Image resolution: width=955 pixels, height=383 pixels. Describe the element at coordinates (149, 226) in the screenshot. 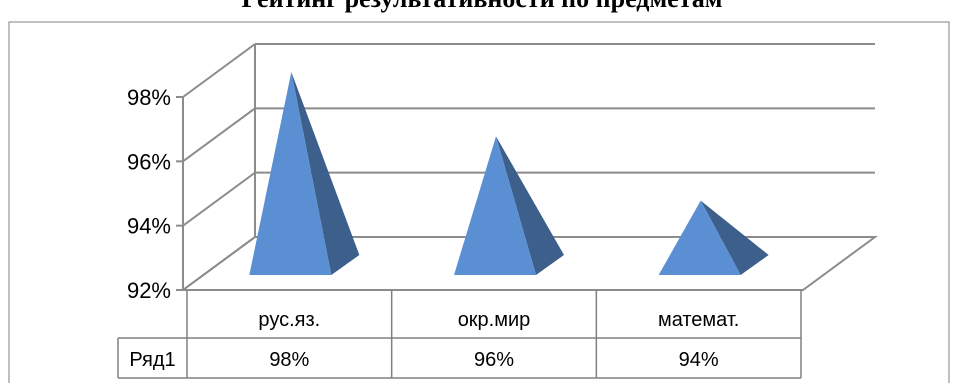

I see `y-tick-label: 94%` at that location.